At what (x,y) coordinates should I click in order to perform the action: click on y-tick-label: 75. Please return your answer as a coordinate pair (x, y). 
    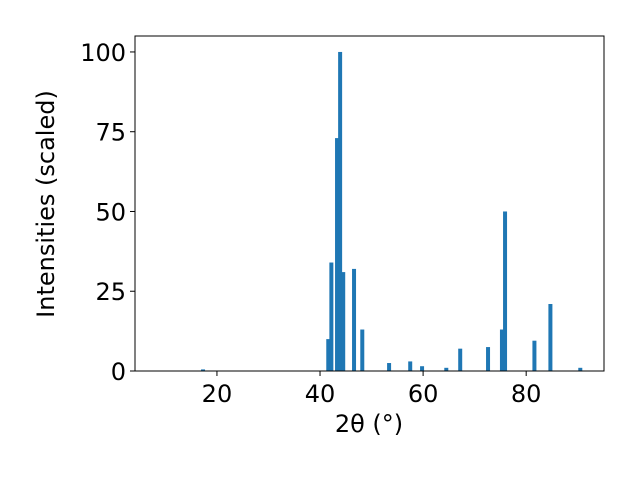
    Looking at the image, I should click on (110, 133).